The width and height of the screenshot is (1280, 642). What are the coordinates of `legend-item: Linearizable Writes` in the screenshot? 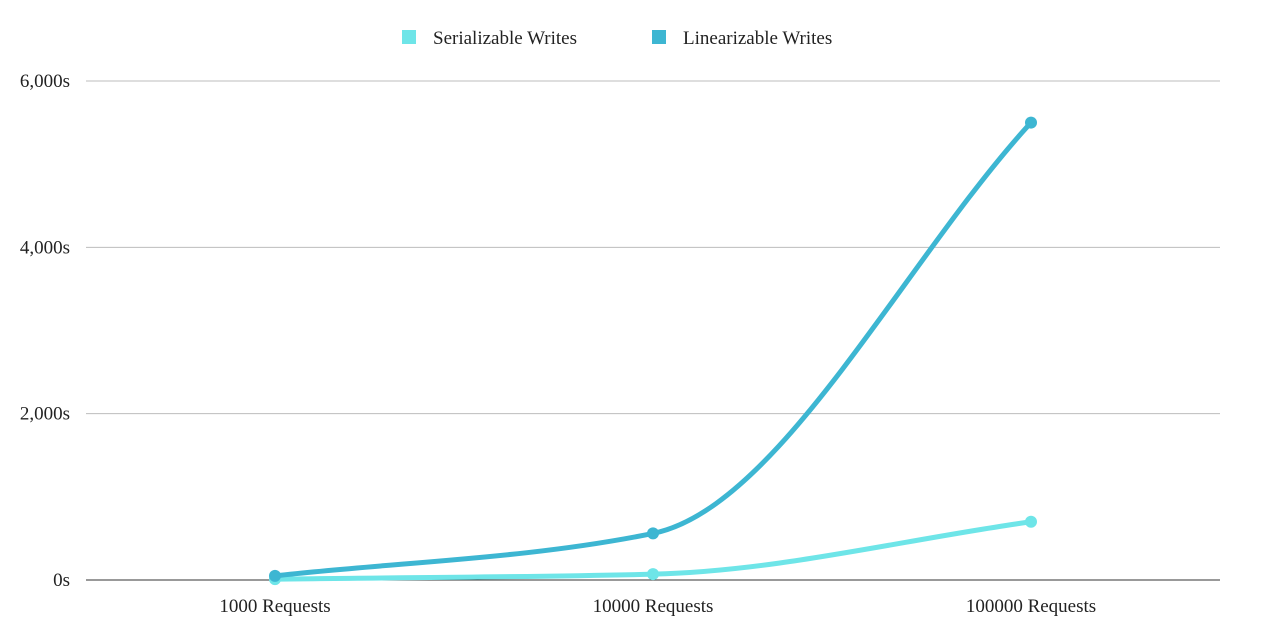 It's located at (742, 38).